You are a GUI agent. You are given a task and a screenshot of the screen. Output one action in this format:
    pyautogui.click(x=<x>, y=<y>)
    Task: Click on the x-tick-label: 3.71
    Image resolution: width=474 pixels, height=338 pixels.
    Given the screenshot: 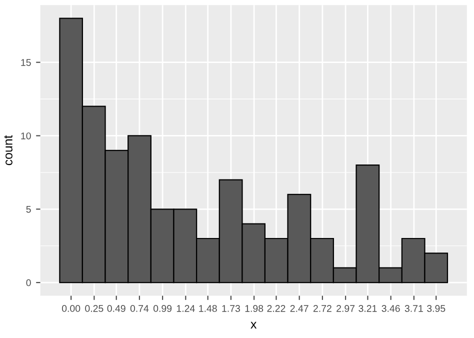 What is the action you would take?
    pyautogui.click(x=413, y=308)
    